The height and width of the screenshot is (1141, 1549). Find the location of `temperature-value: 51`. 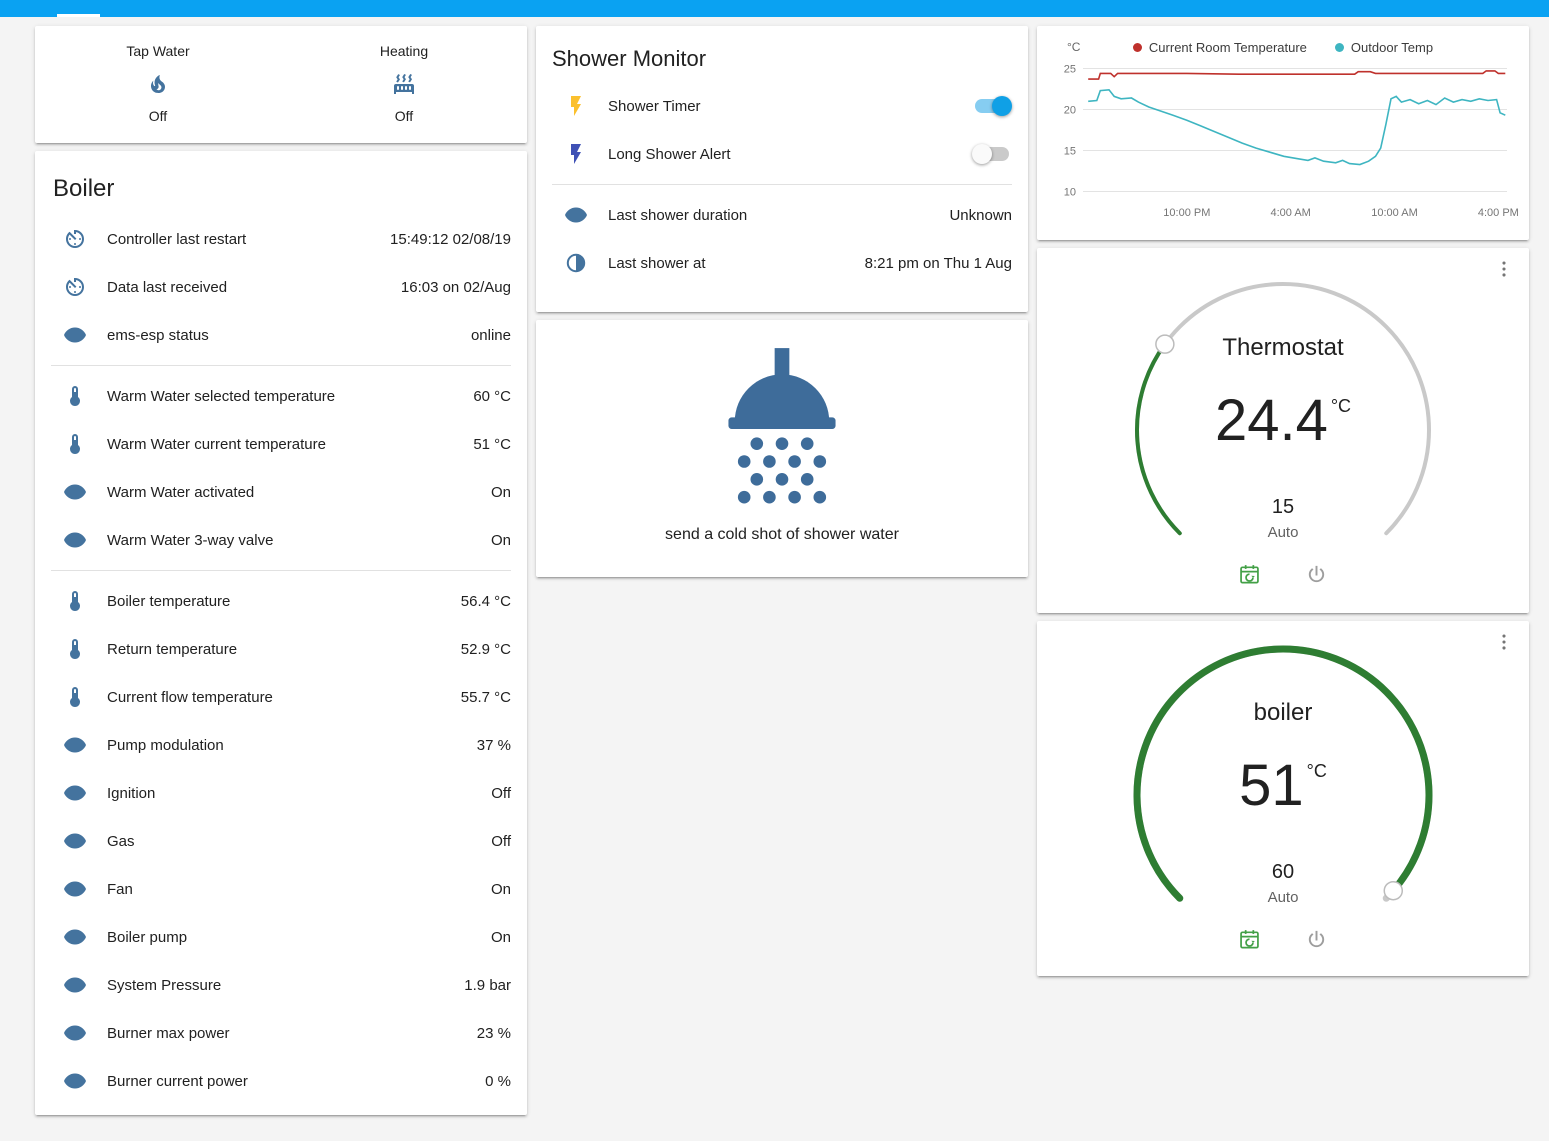

temperature-value: 51 is located at coordinates (1271, 785).